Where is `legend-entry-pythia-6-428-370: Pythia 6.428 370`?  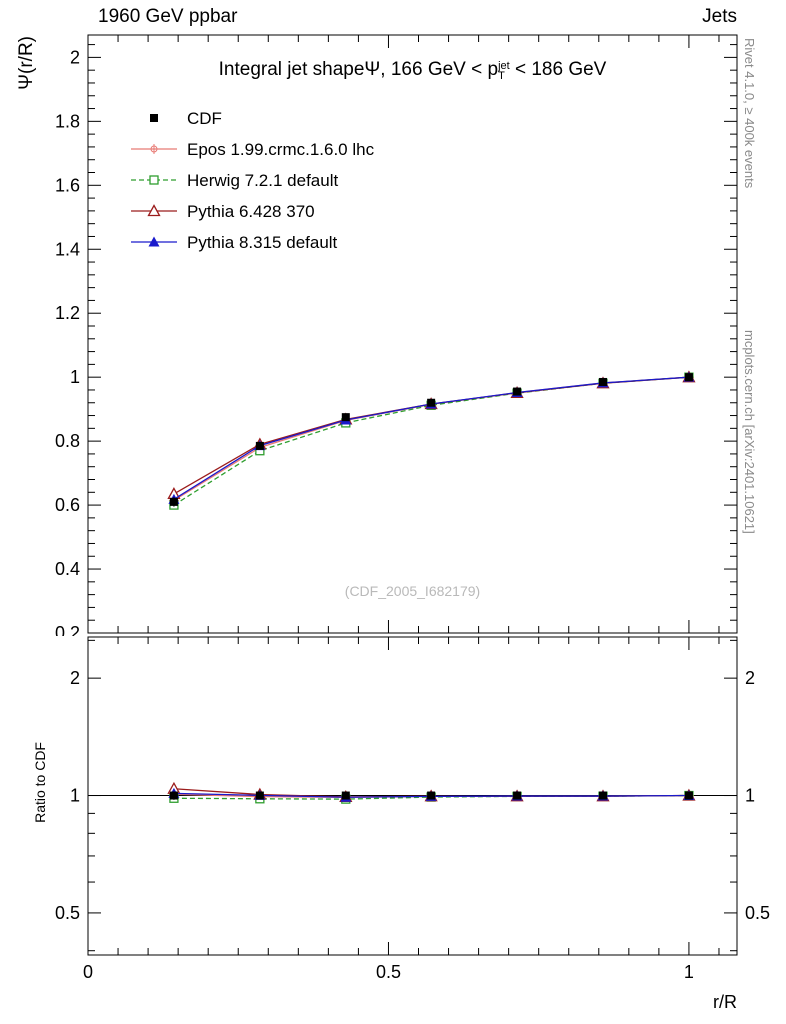
legend-entry-pythia-6-428-370: Pythia 6.428 370 is located at coordinates (223, 211).